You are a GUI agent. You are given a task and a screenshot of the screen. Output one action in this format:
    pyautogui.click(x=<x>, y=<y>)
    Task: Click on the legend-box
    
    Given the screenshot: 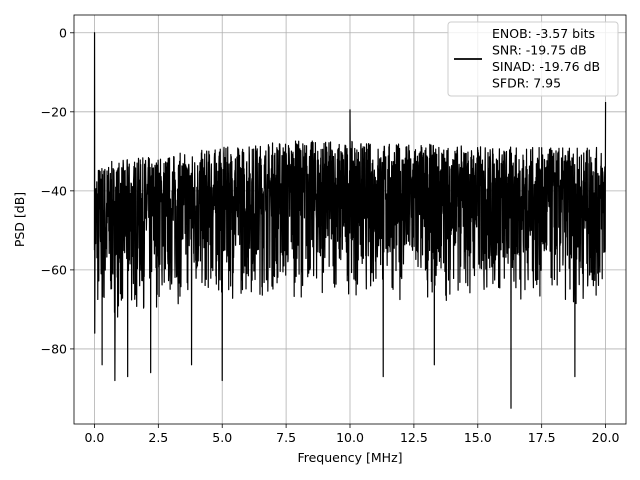 What is the action you would take?
    pyautogui.click(x=533, y=59)
    